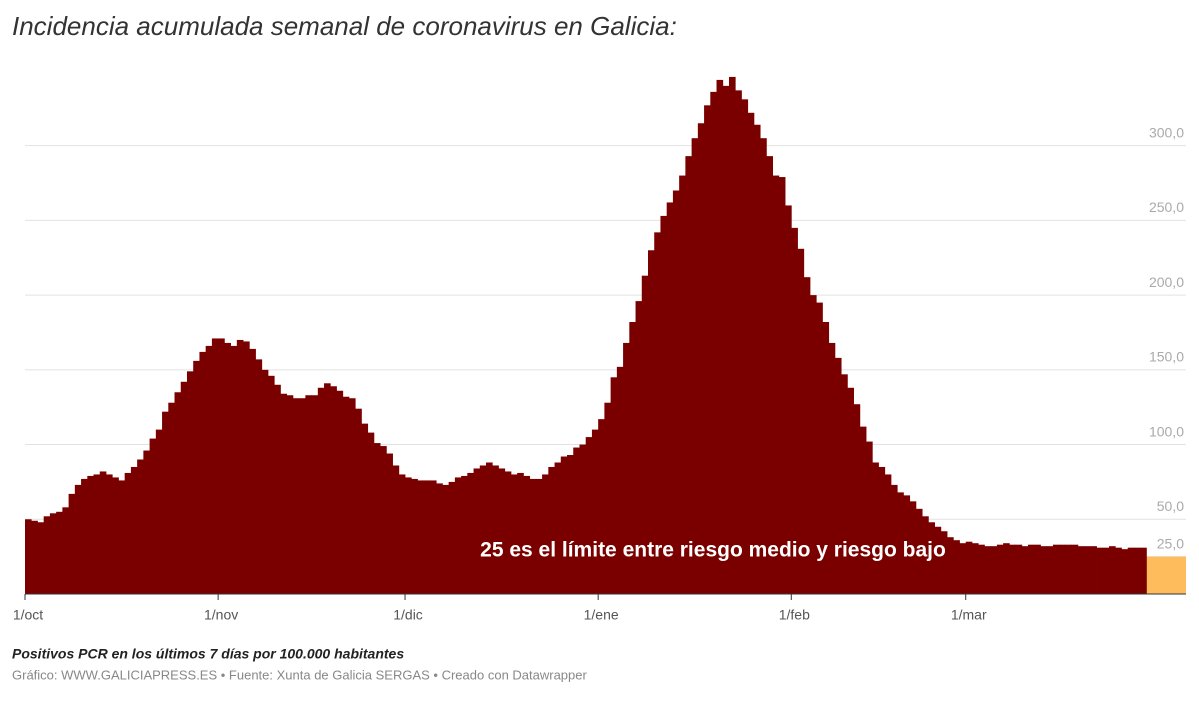  Describe the element at coordinates (408, 615) in the screenshot. I see `x-tick-label: 1/dic` at that location.